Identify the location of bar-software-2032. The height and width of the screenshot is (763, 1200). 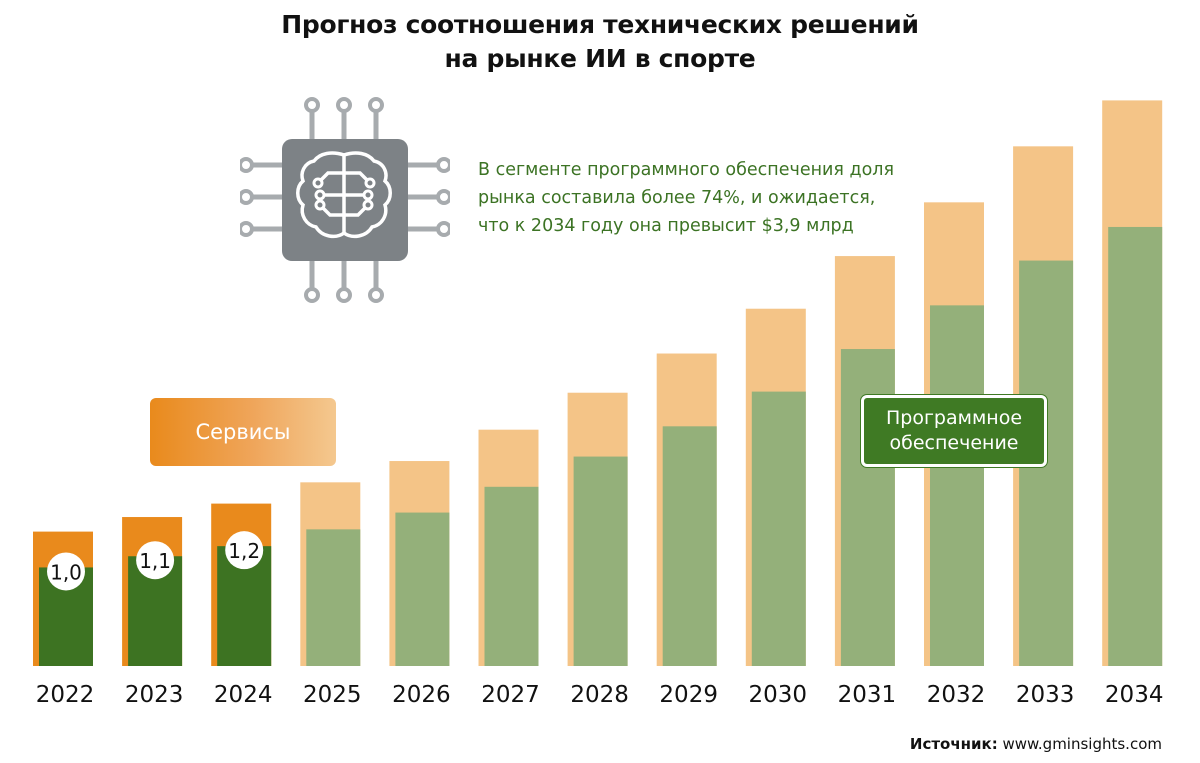
(957, 485).